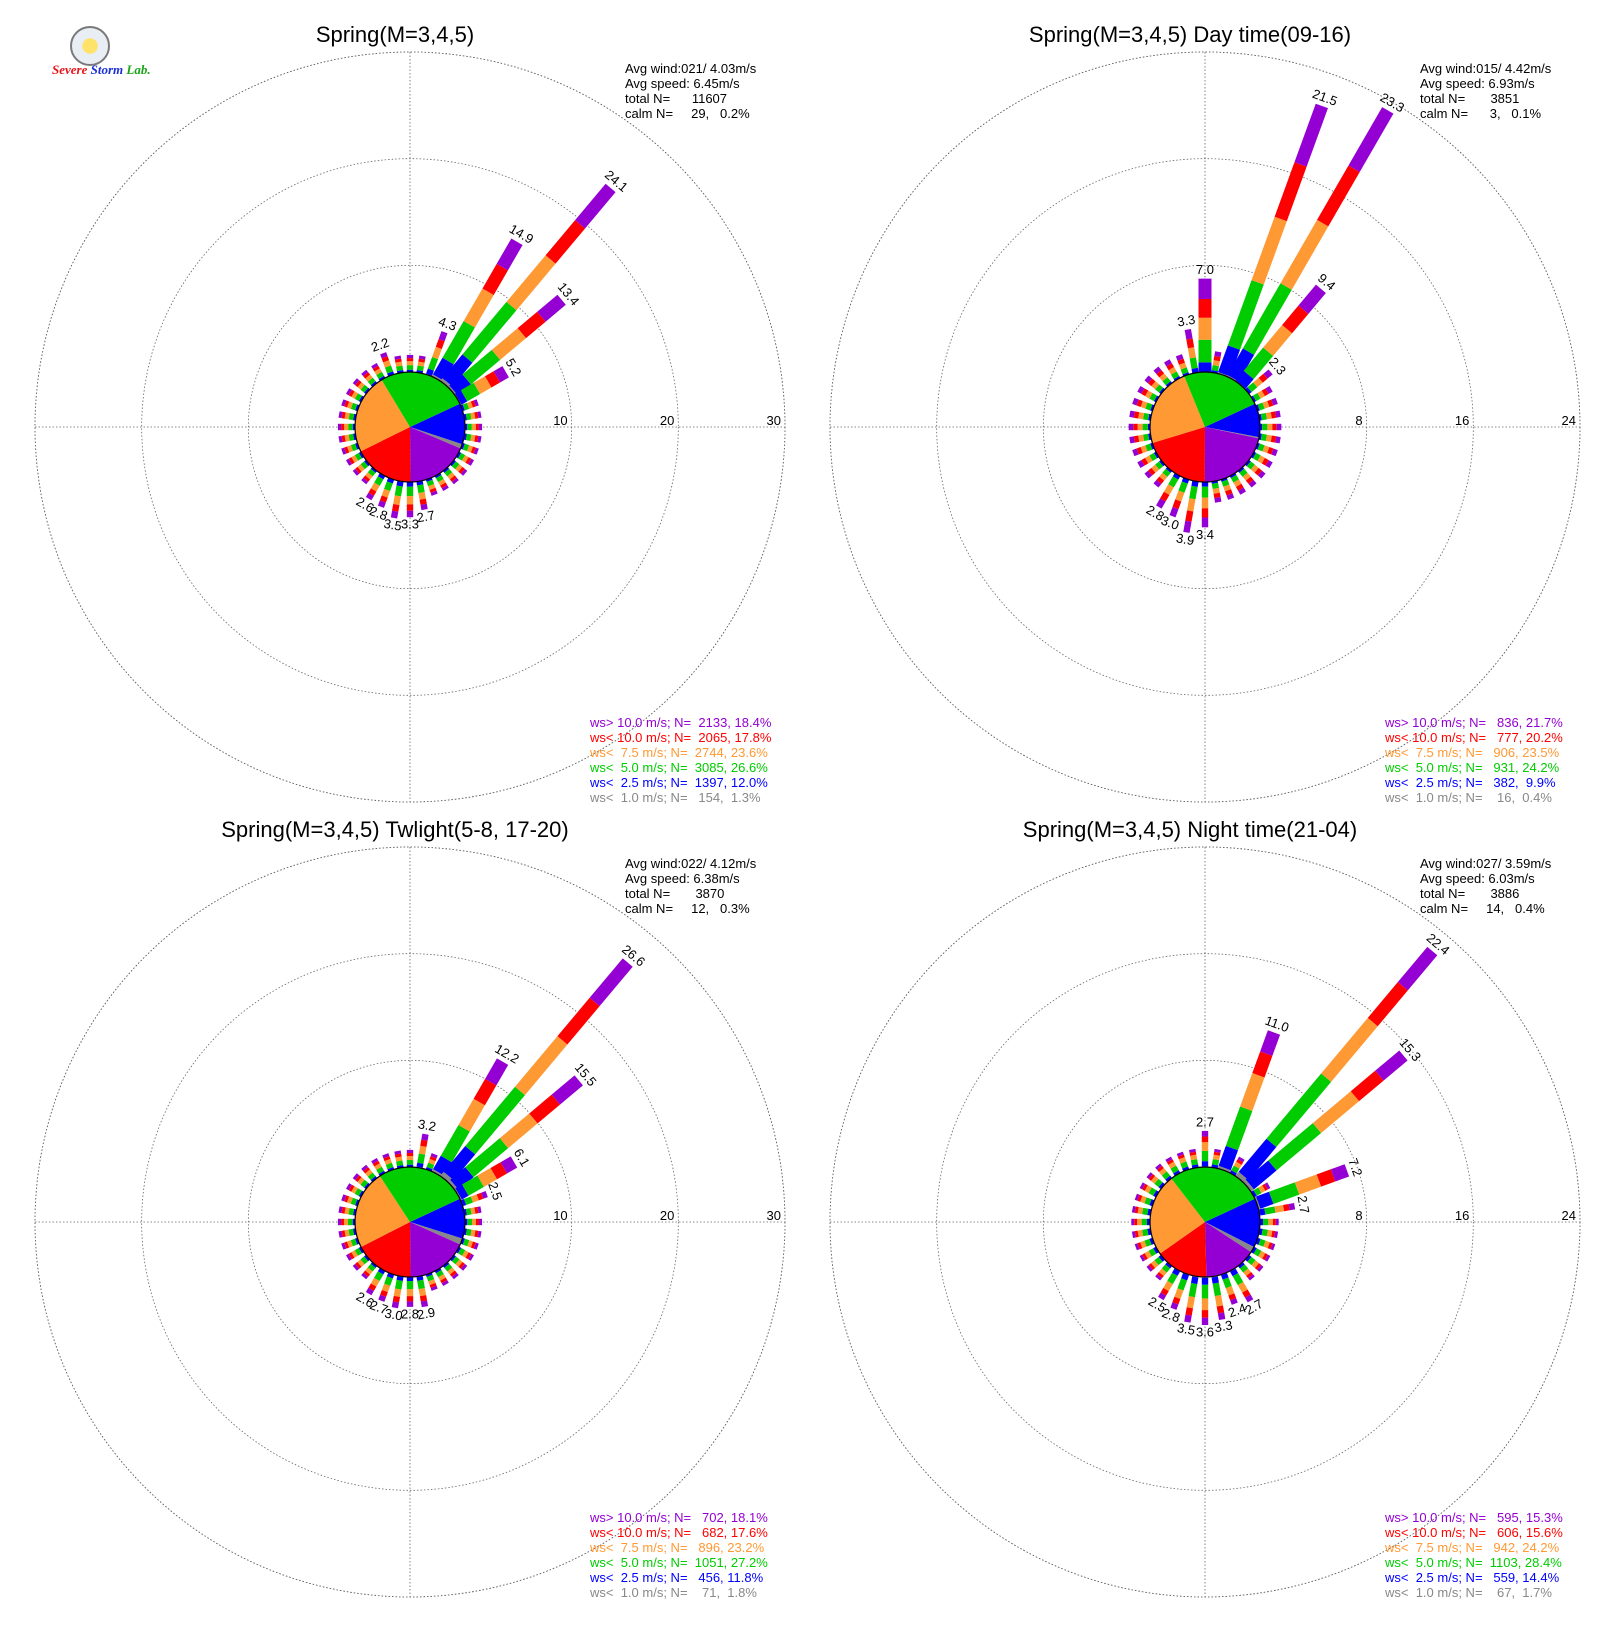  Describe the element at coordinates (1569, 1215) in the screenshot. I see `ring-label-3: 24` at that location.